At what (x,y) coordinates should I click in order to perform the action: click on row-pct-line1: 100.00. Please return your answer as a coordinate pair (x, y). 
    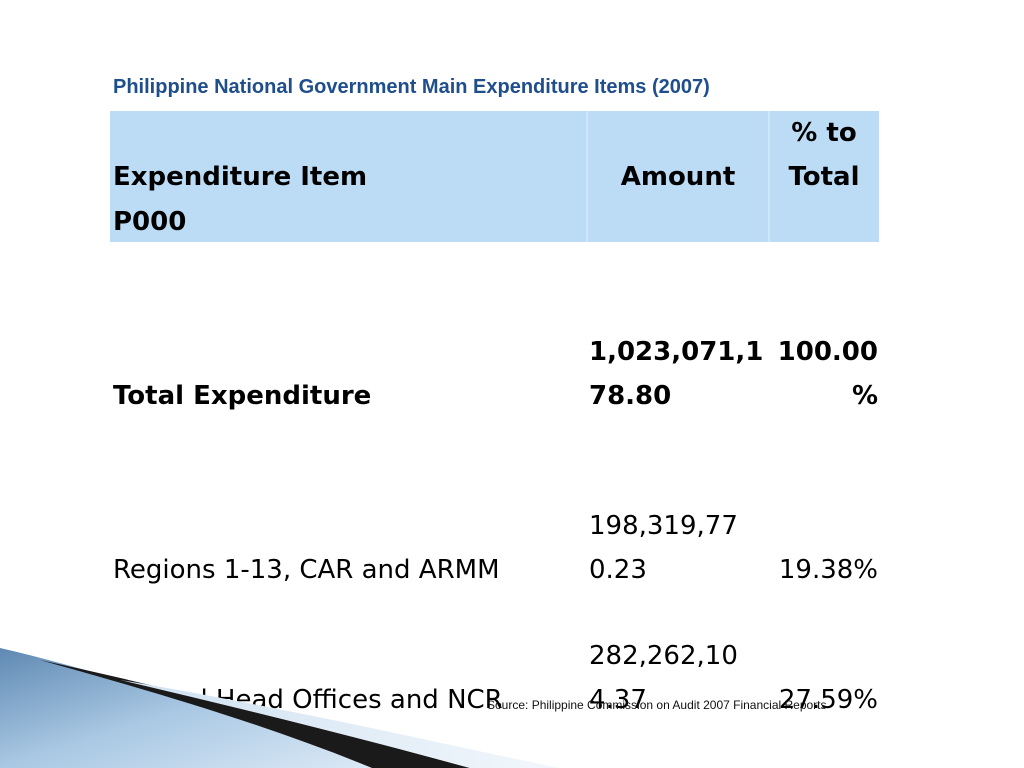
    Looking at the image, I should click on (827, 352).